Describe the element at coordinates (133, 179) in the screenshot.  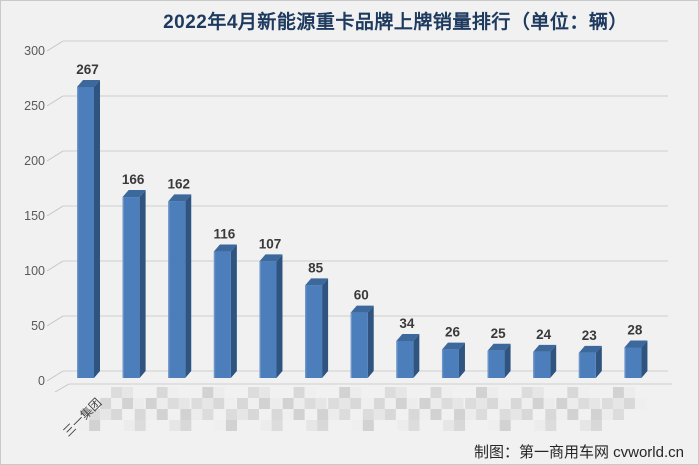
I see `bar-value-label: 166` at that location.